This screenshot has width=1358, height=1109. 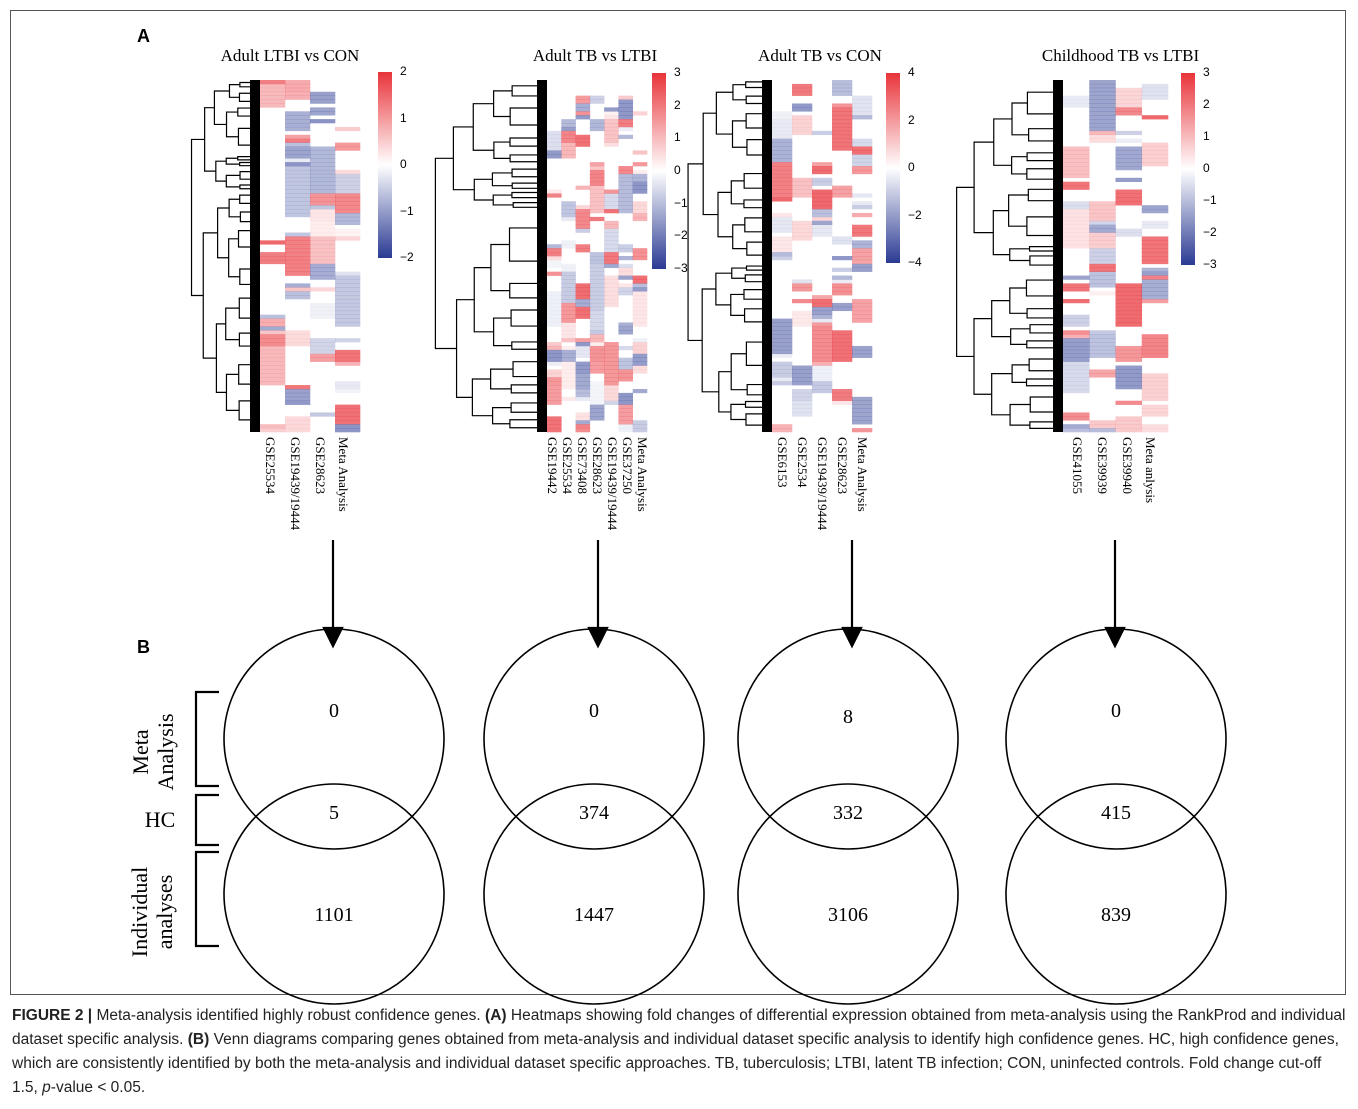 What do you see at coordinates (320, 466) in the screenshot?
I see `heatmap-column-label: GSE28623` at bounding box center [320, 466].